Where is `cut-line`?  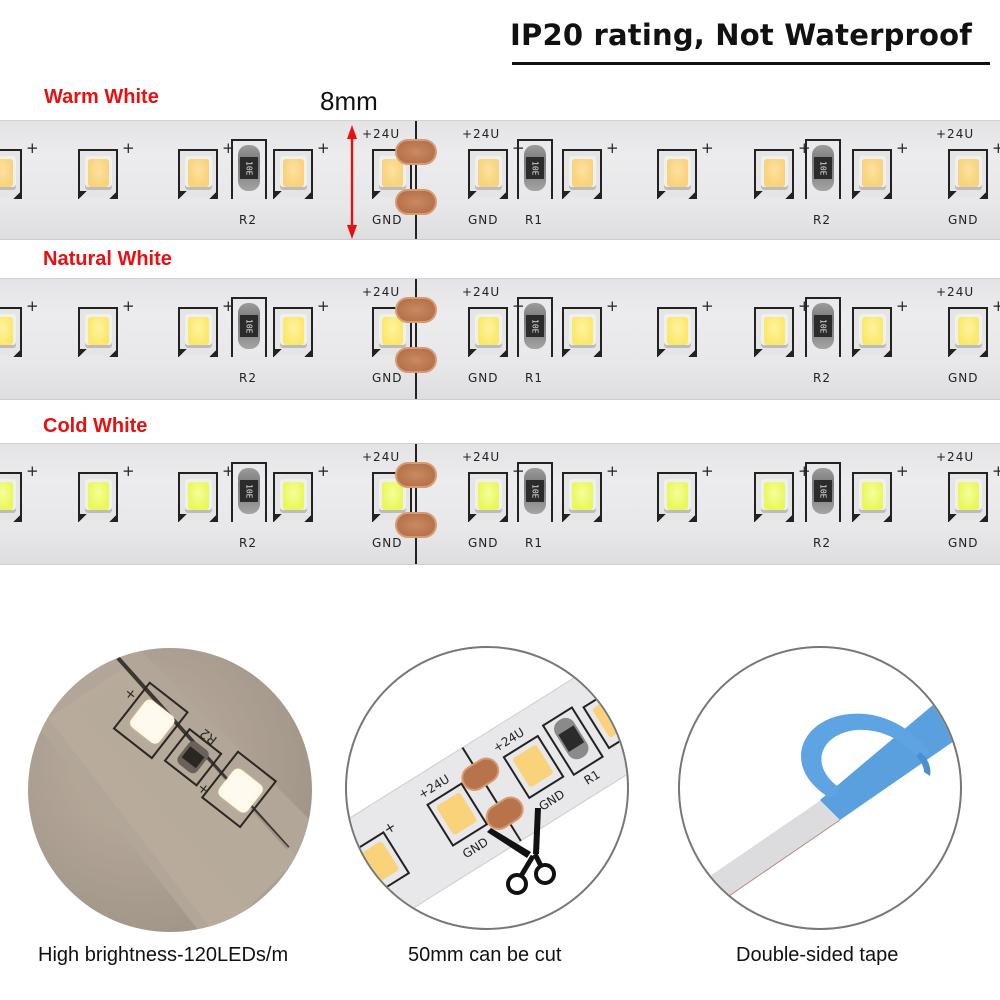
cut-line is located at coordinates (416, 180).